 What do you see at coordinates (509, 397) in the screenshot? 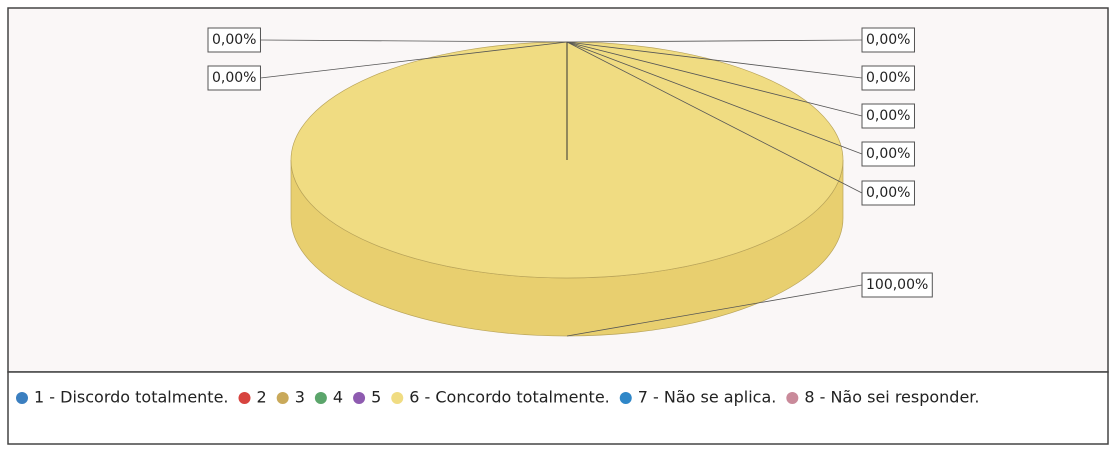
I see `legend-label: 6 - Concordo totalmente.` at bounding box center [509, 397].